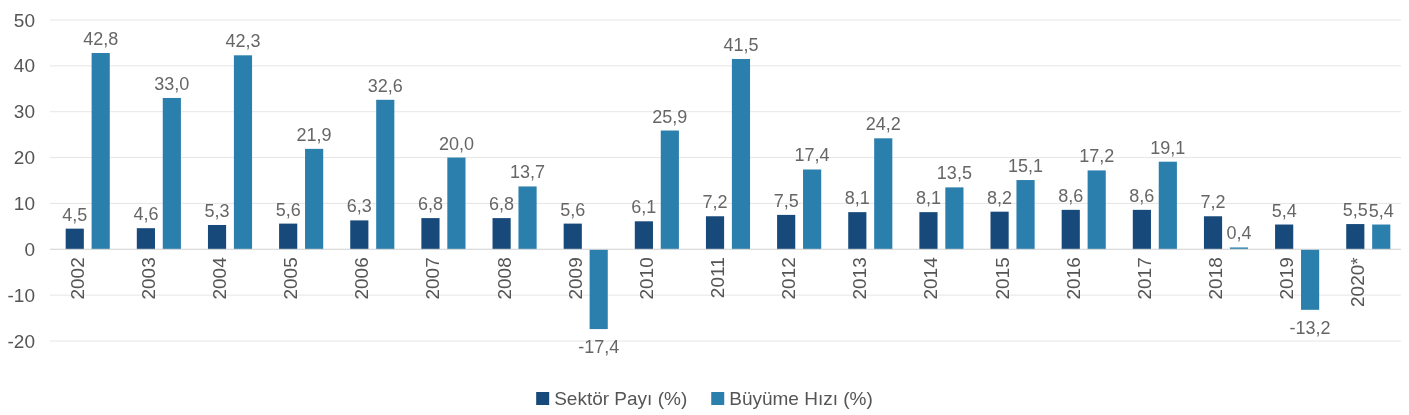 This screenshot has height=415, width=1409. I want to click on data-label: -13,2, so click(1310, 327).